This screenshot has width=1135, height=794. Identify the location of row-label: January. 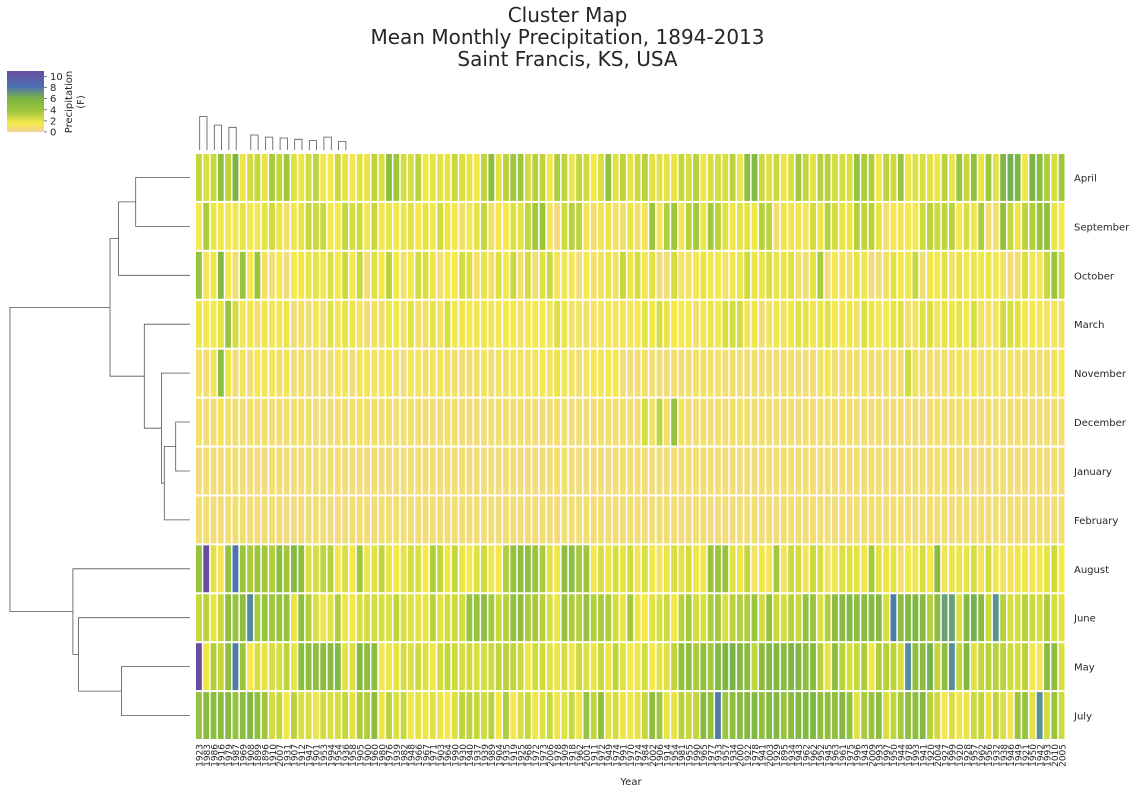
(1092, 472).